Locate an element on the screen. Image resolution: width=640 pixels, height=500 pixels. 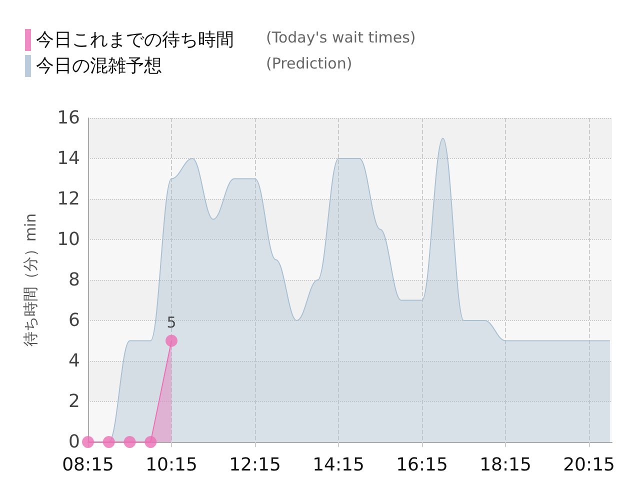
y-tick-label: 14 is located at coordinates (68, 158).